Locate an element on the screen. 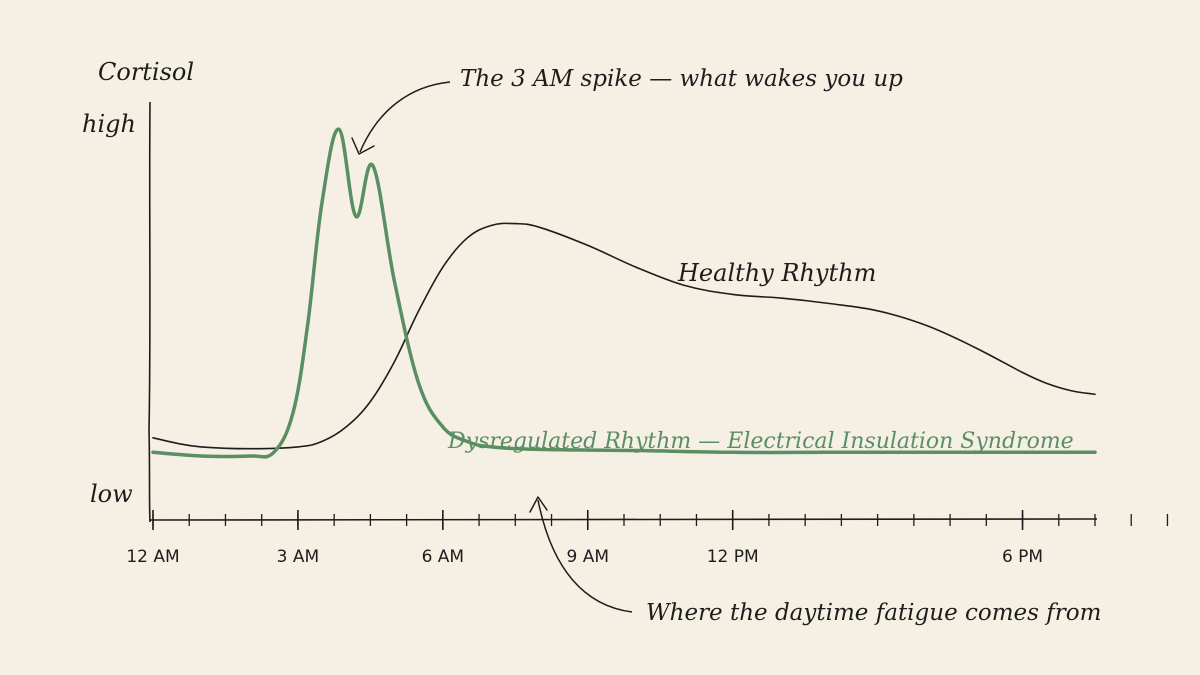 The width and height of the screenshot is (1200, 675). x-tick-label: 3 AM is located at coordinates (298, 557).